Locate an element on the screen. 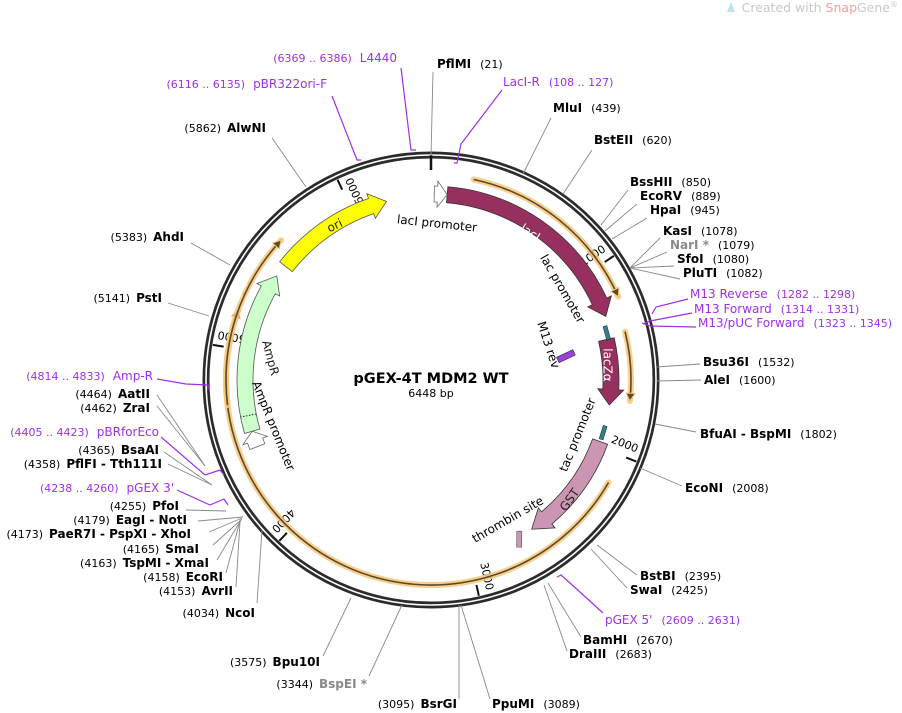 This screenshot has height=713, width=902. restriction-site: (4158) EcoRI is located at coordinates (183, 577).